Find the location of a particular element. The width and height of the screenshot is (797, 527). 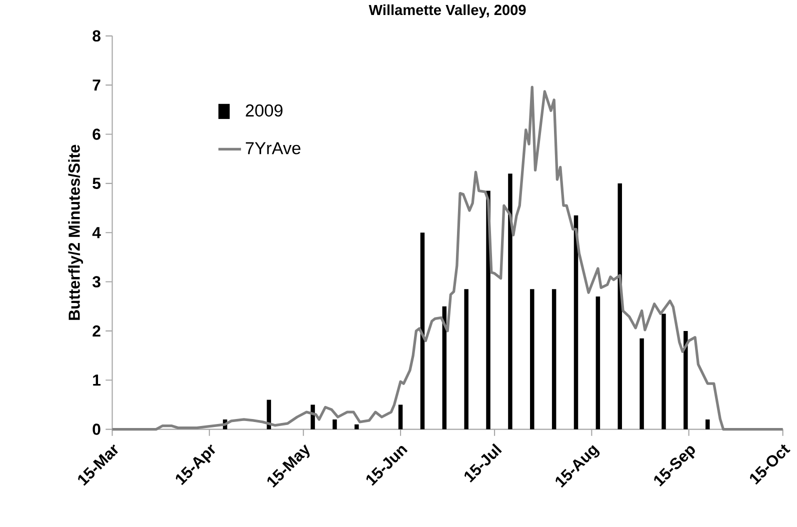

y-tick-label: 8 is located at coordinates (96, 36).